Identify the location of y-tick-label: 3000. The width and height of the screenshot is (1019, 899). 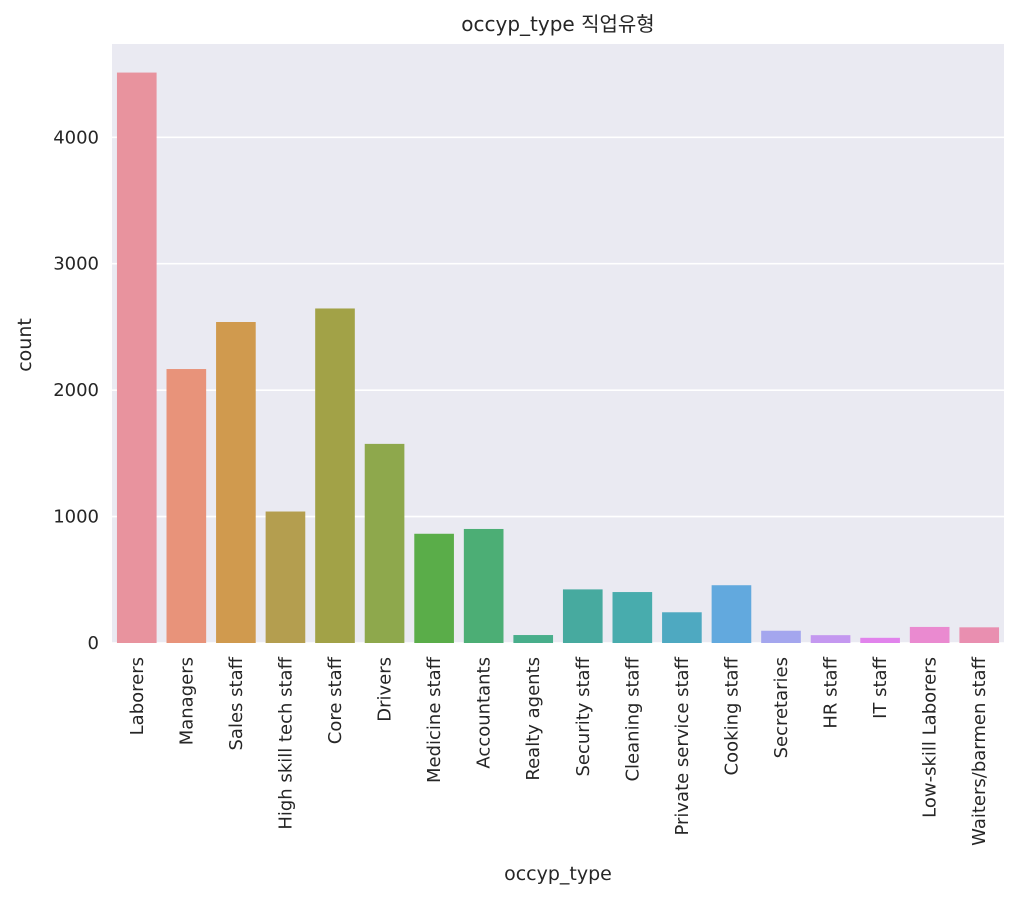
(76, 264).